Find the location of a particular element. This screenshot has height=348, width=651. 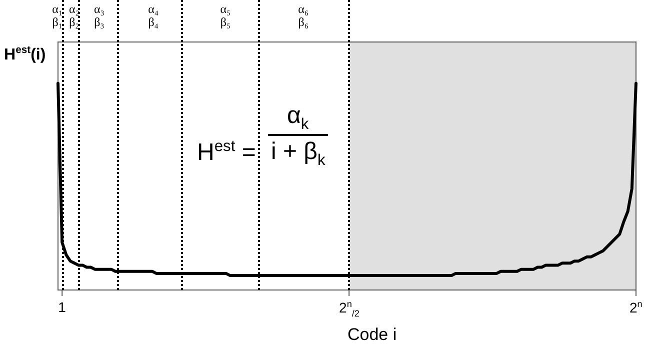

text: α₆ β₆ is located at coordinates (303, 15).